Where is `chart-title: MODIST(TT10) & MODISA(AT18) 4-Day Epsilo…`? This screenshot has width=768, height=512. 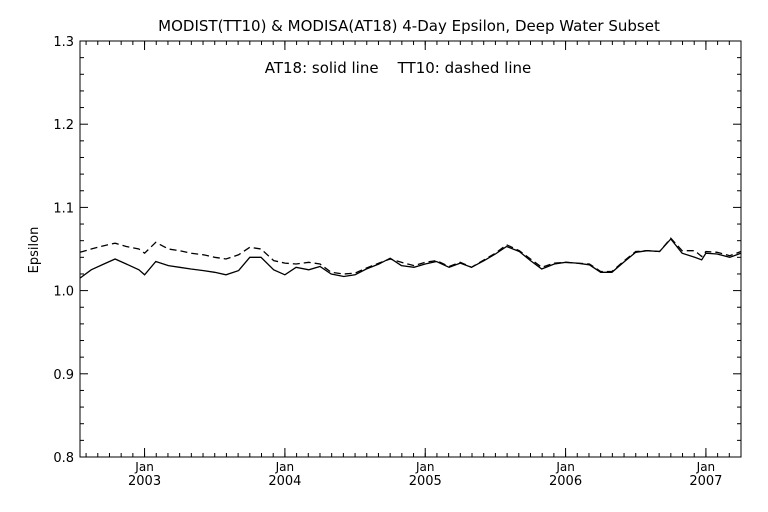
chart-title: MODIST(TT10) & MODISA(AT18) 4-Day Epsilo… is located at coordinates (409, 26).